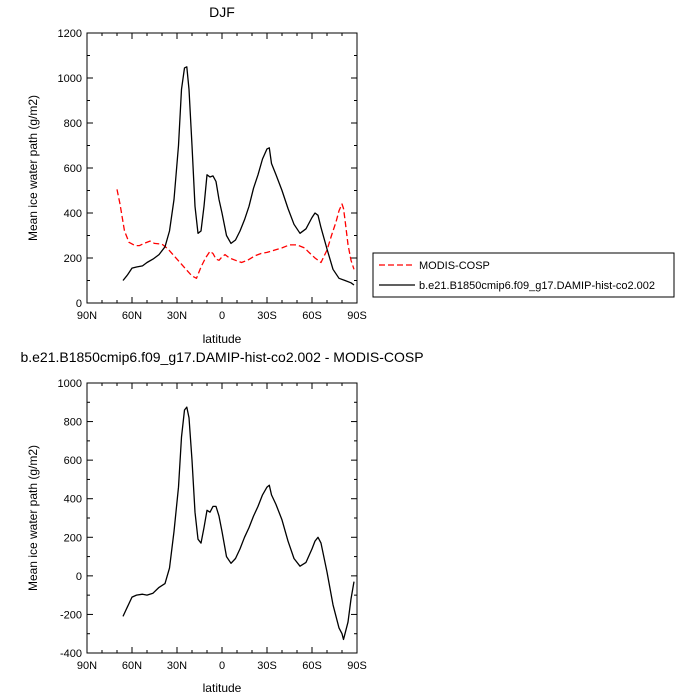 This screenshot has height=700, width=700. I want to click on y-tick-label: -200, so click(71, 615).